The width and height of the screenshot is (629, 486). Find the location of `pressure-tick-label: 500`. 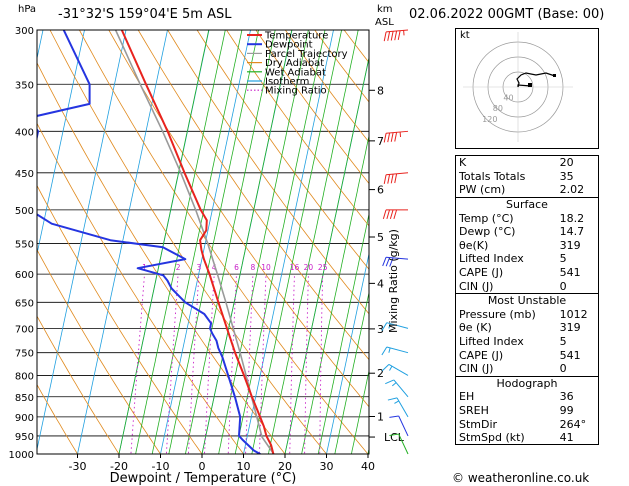

pressure-tick-label: 500 is located at coordinates (24, 211).